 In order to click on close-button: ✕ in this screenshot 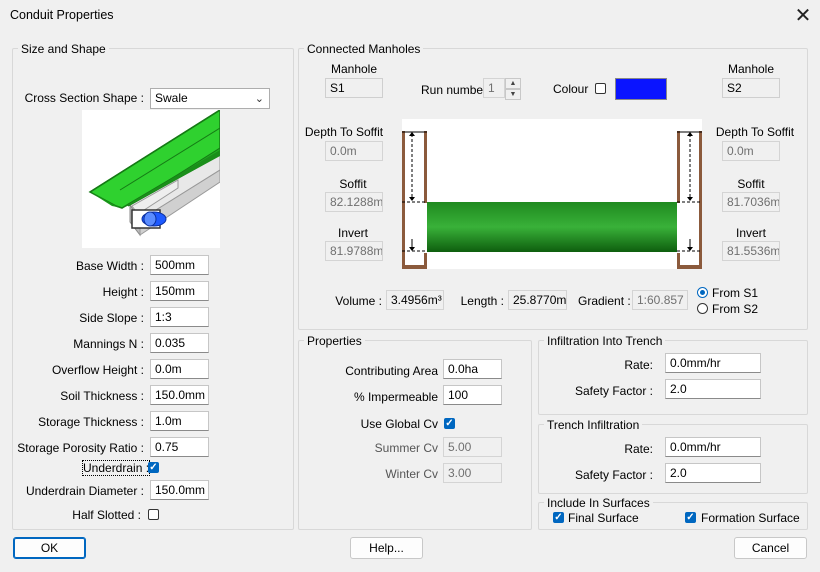, I will do `click(803, 16)`.